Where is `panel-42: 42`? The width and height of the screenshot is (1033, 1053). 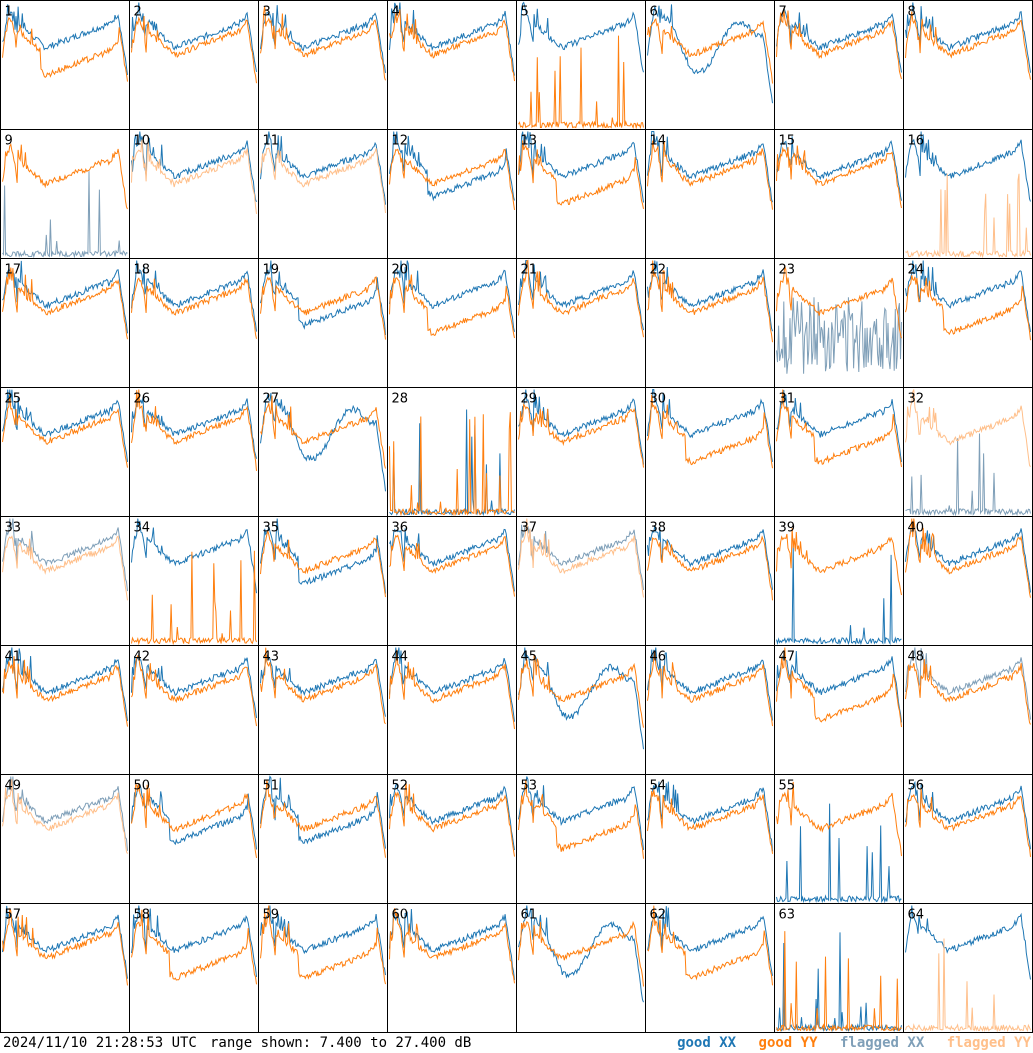 panel-42: 42 is located at coordinates (194, 710).